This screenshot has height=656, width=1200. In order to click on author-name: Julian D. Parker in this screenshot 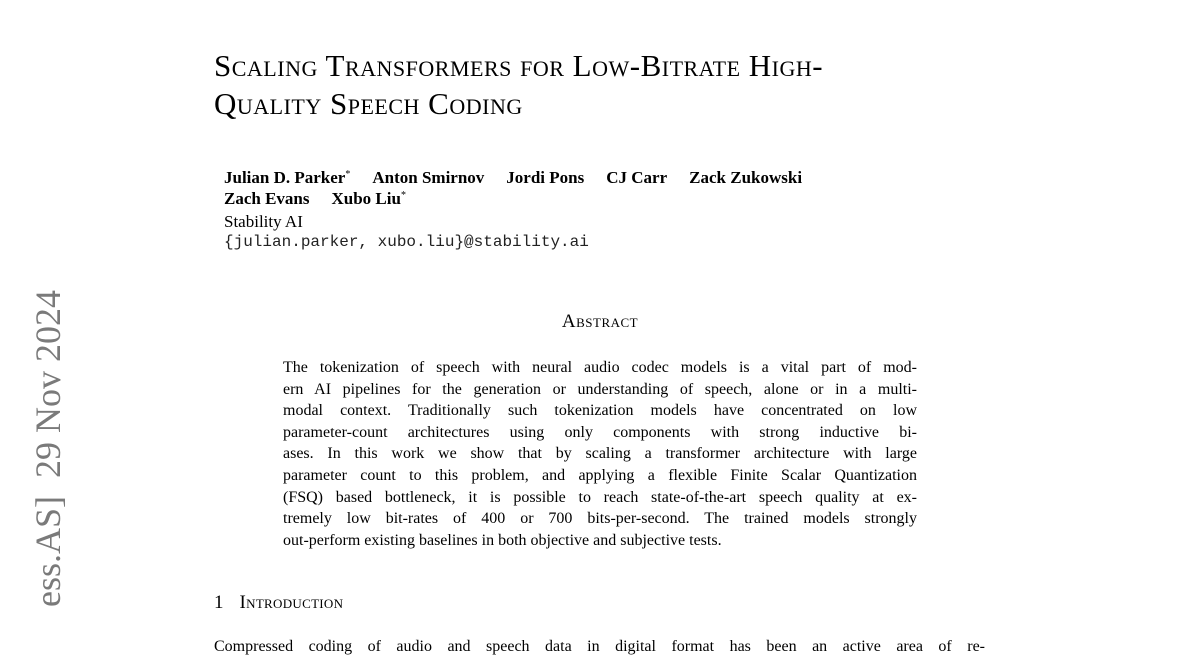, I will do `click(285, 177)`.